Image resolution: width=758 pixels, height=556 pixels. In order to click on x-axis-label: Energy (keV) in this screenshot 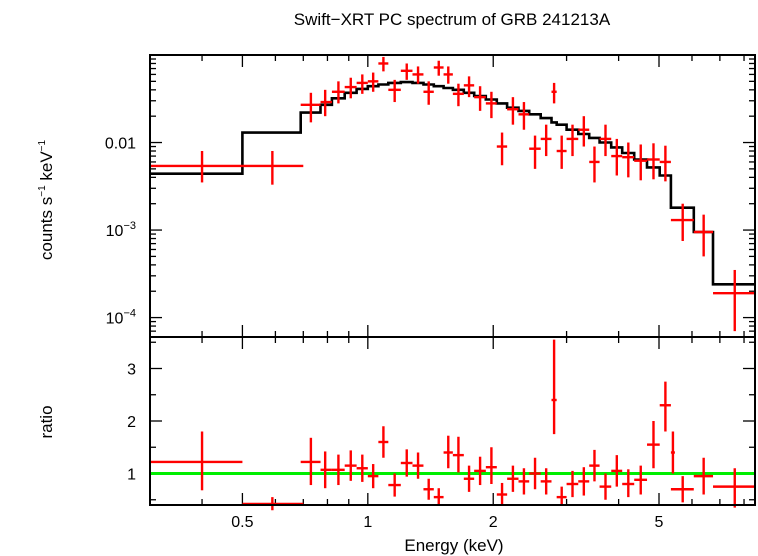, I will do `click(453, 545)`.